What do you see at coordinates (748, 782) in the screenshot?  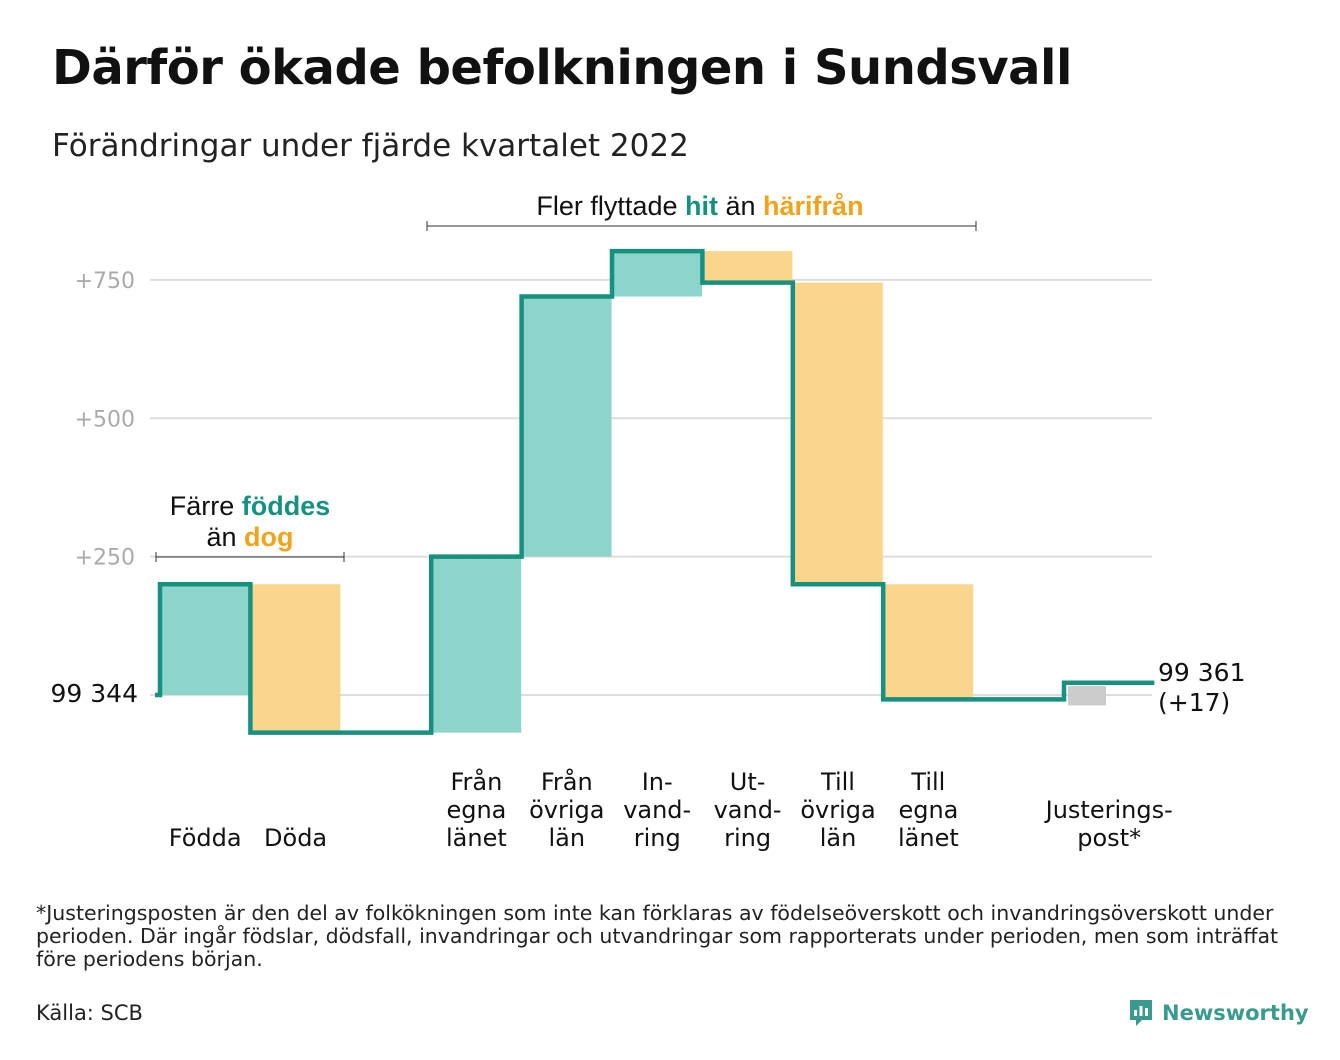 I see `category-label: Ut-` at bounding box center [748, 782].